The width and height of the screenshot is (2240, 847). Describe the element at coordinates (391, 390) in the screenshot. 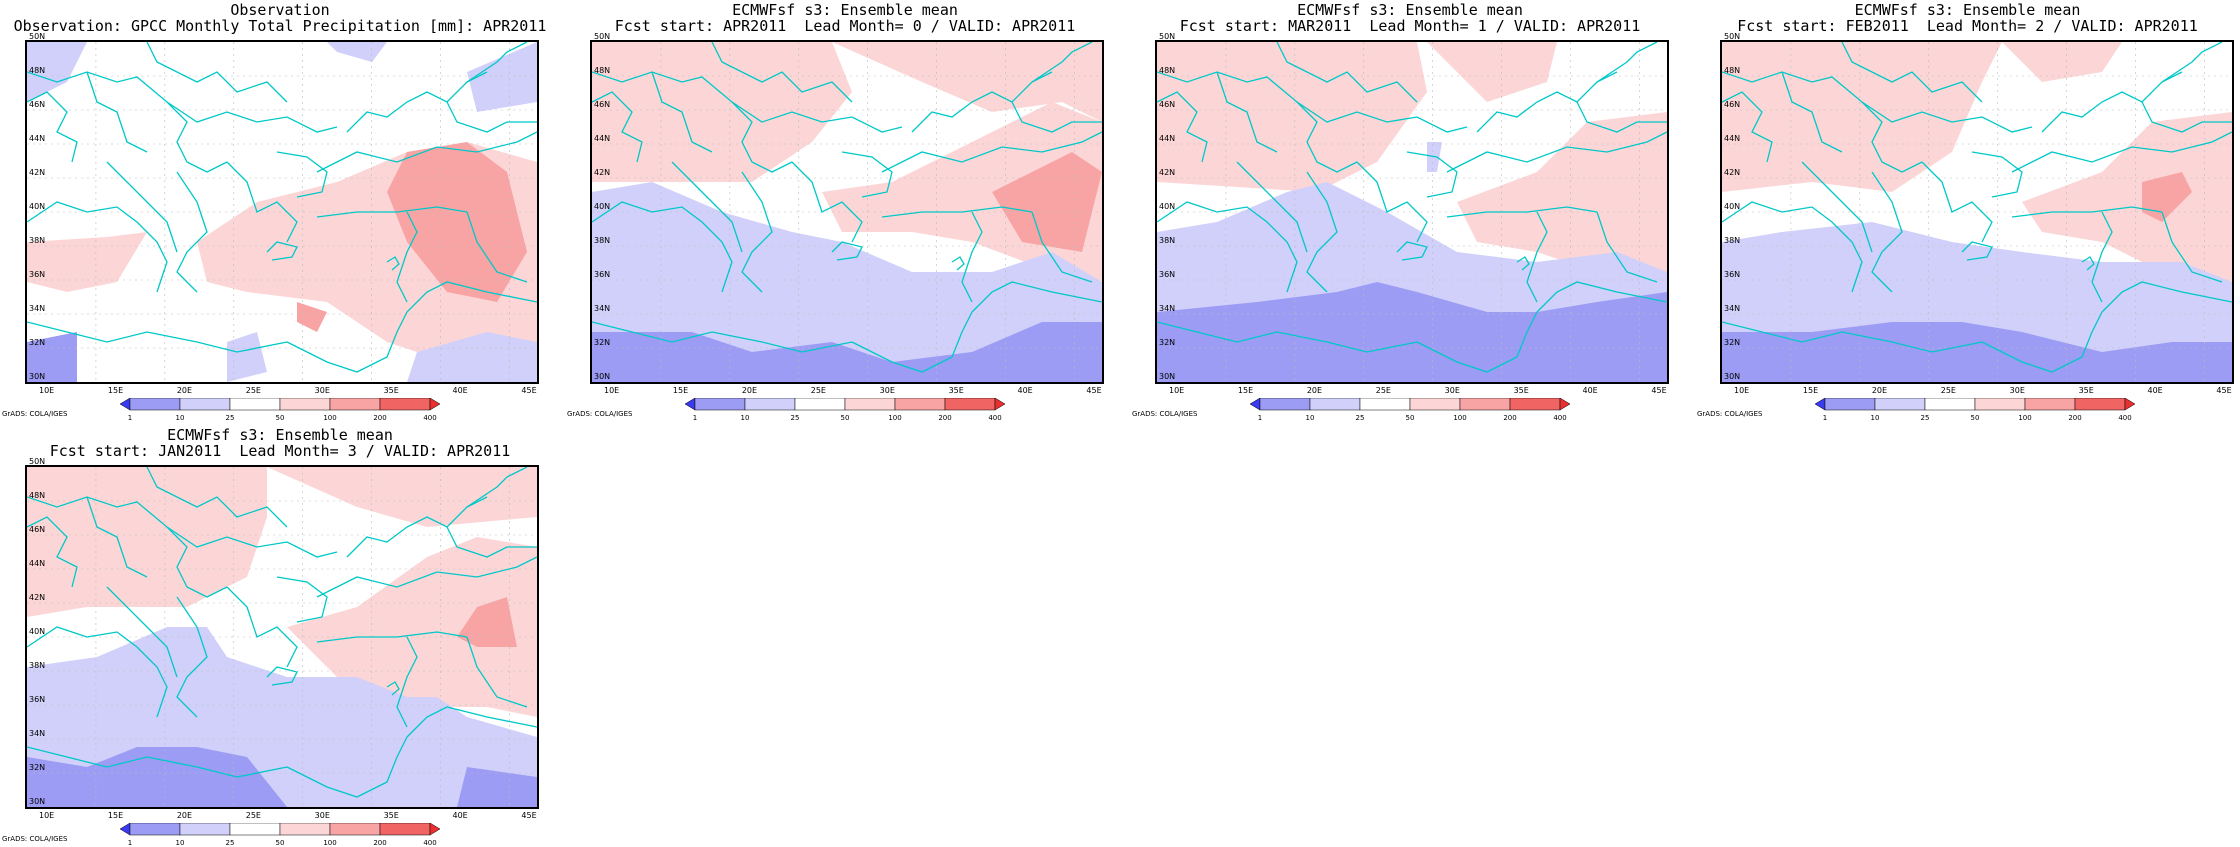

I see `lon-tick-label: 35E` at that location.